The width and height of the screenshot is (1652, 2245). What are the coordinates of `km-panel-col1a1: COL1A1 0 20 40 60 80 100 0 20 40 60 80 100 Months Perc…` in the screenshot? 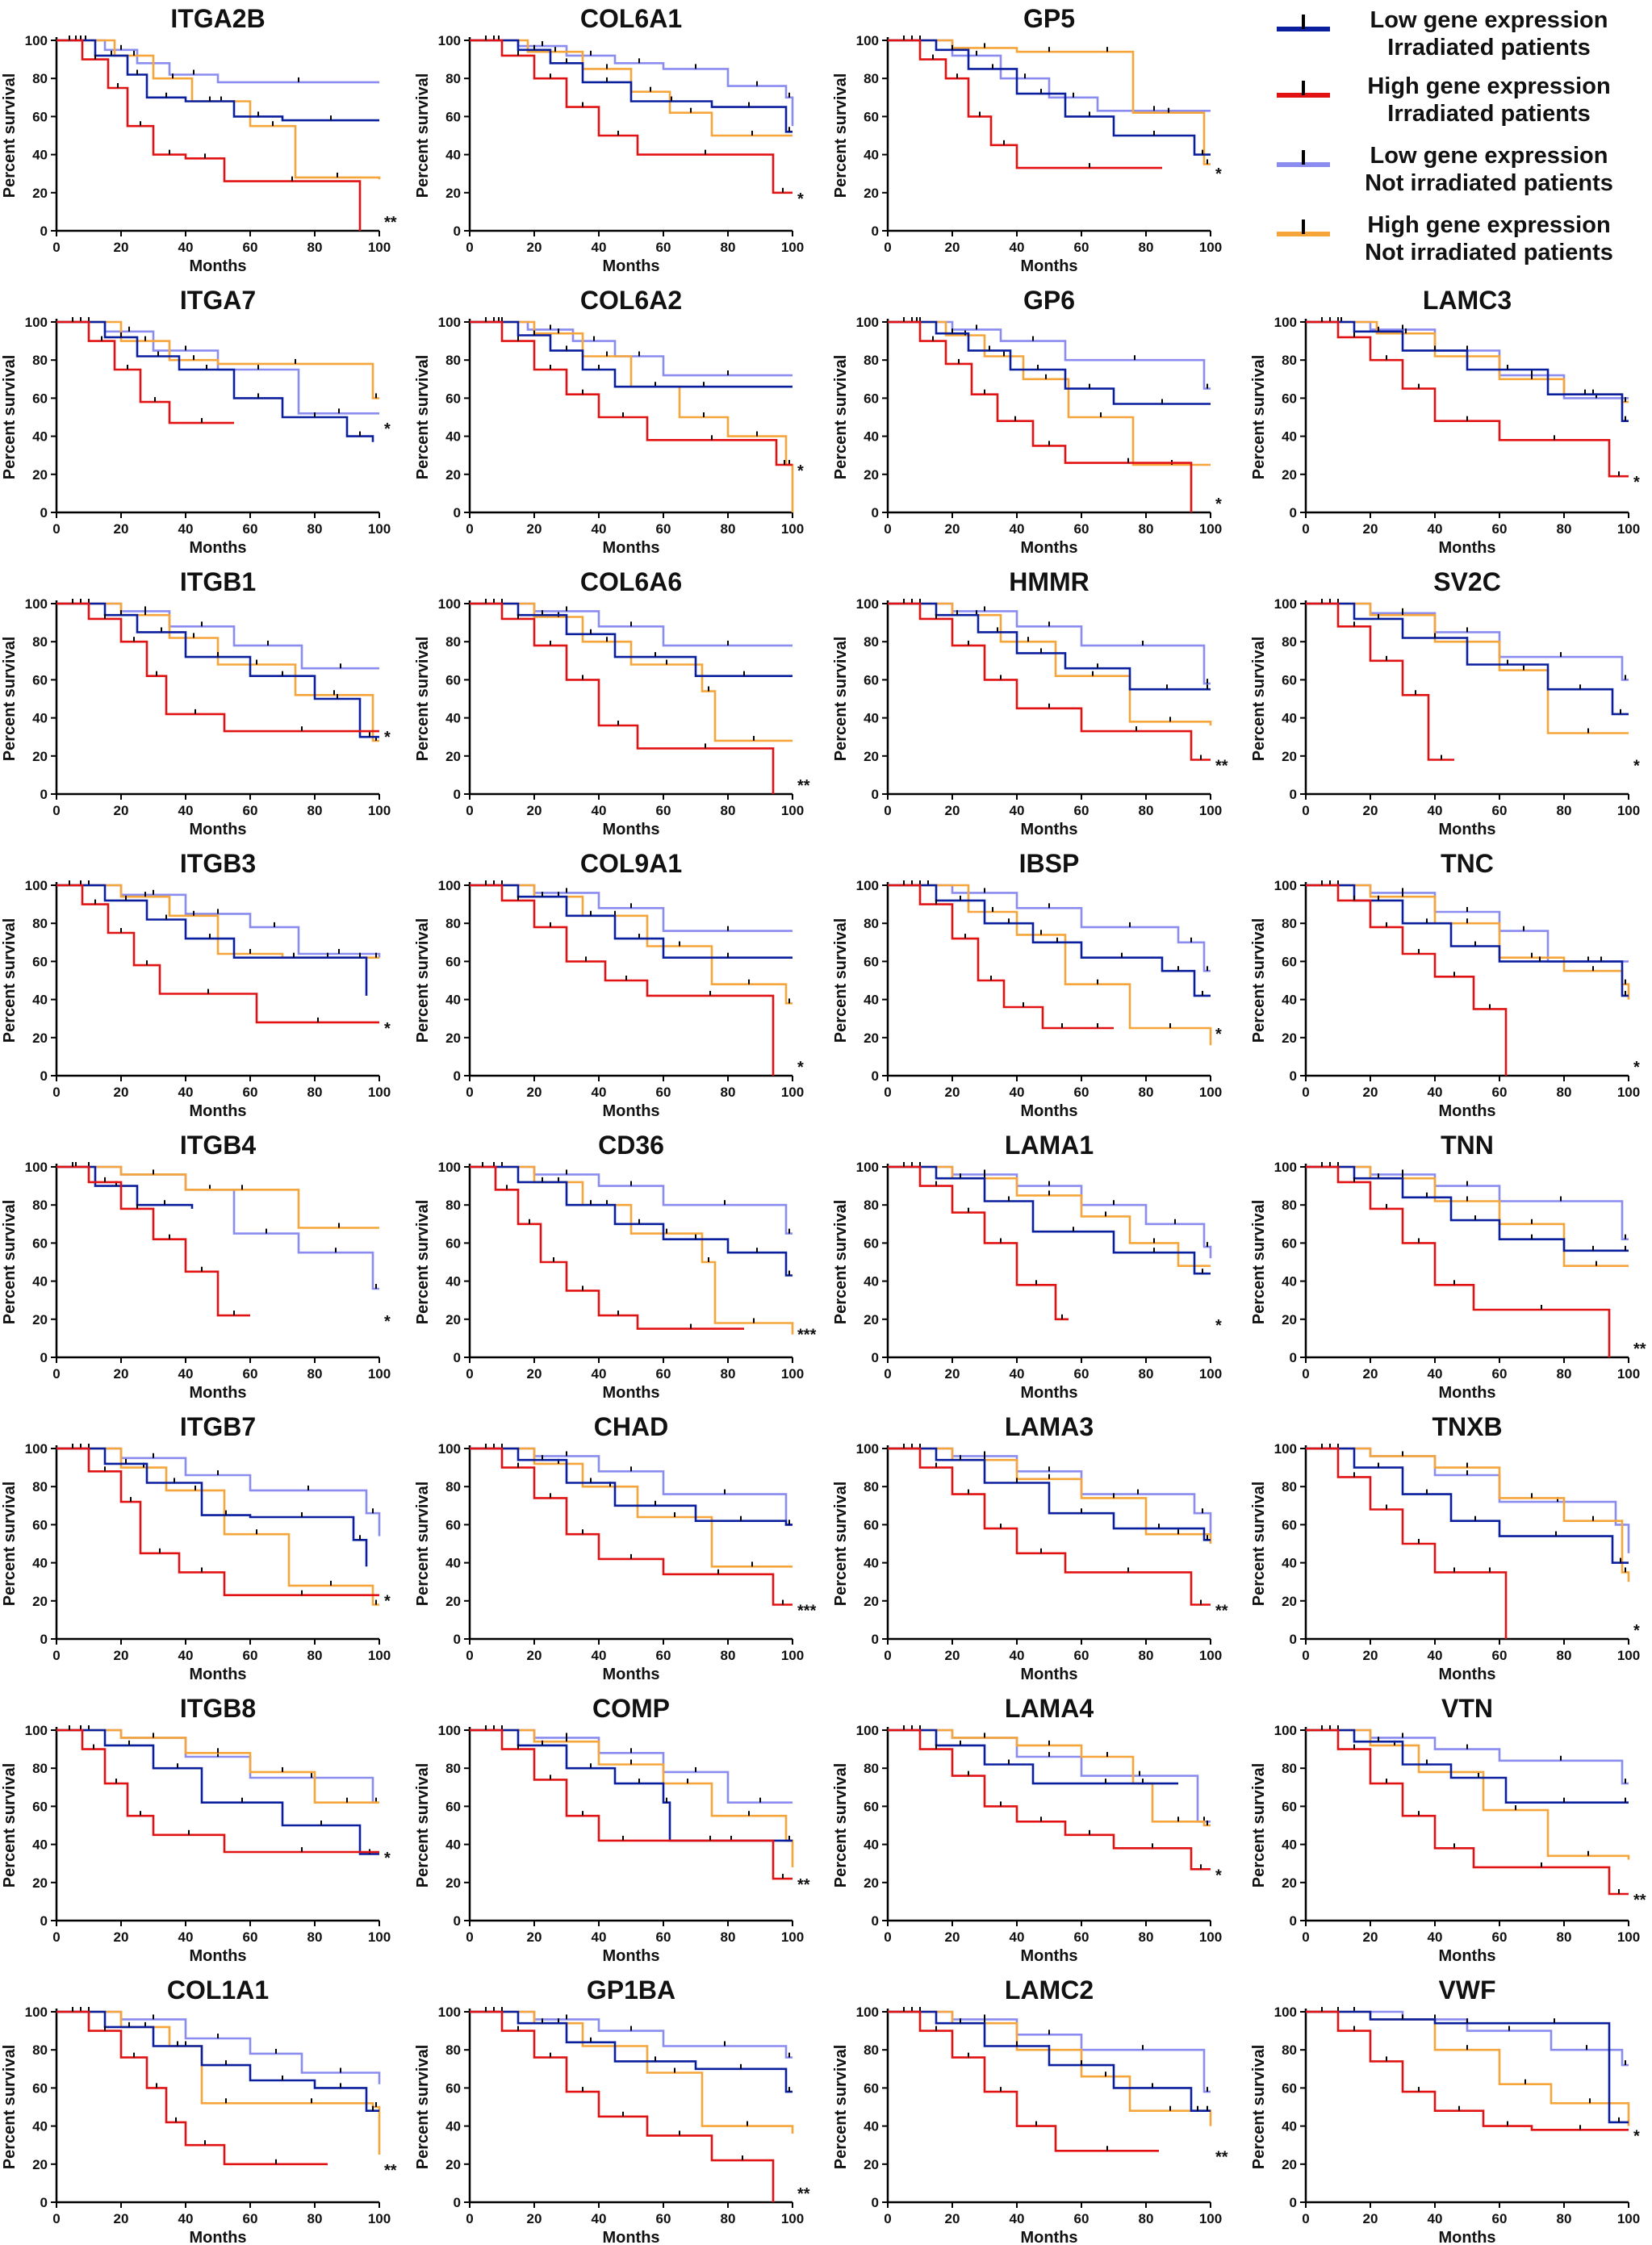 It's located at (199, 2110).